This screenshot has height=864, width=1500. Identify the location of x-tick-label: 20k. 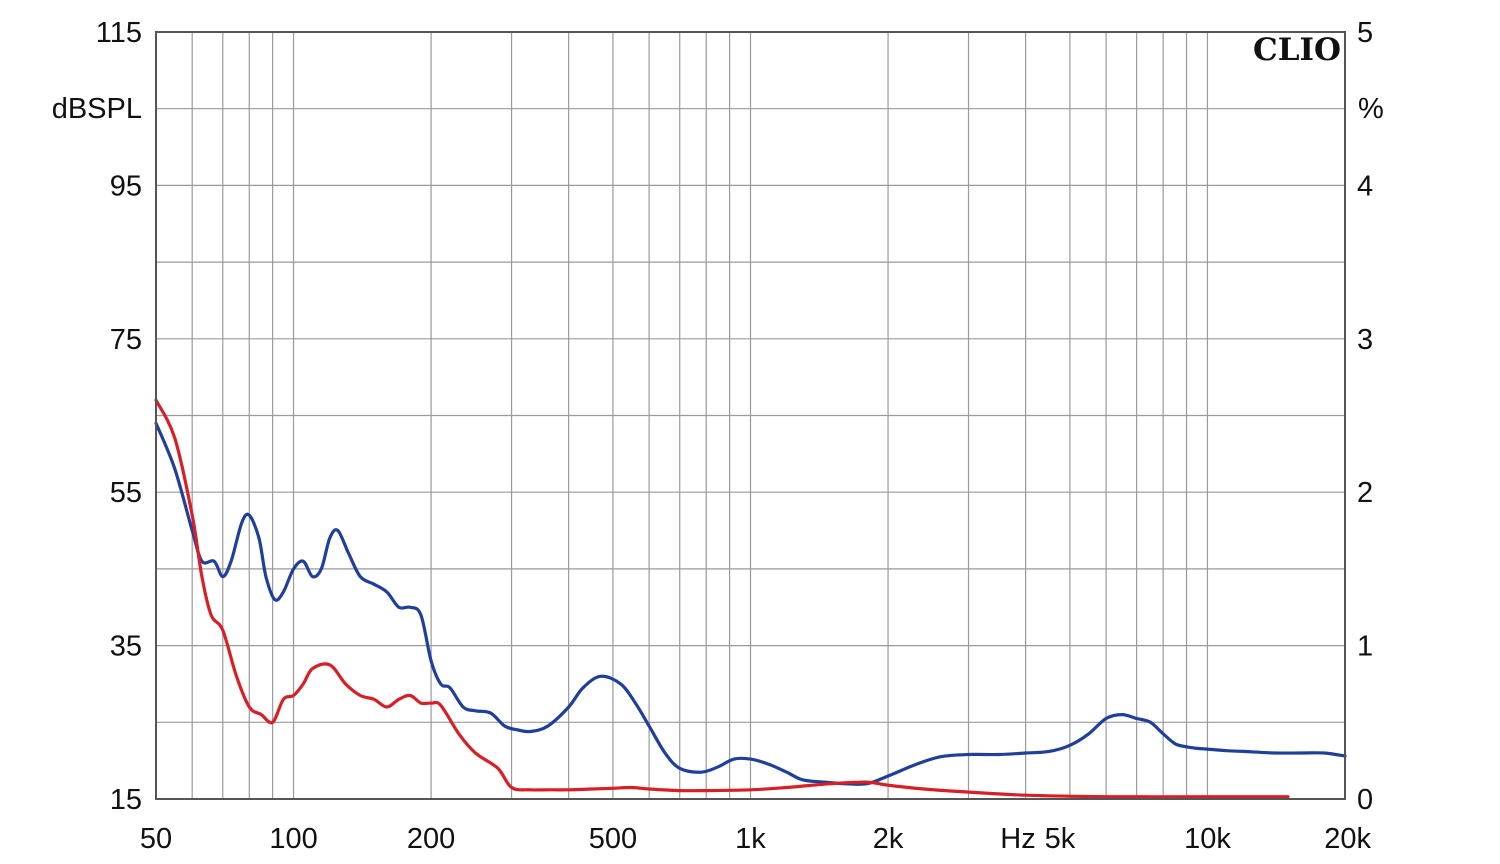
(1347, 839).